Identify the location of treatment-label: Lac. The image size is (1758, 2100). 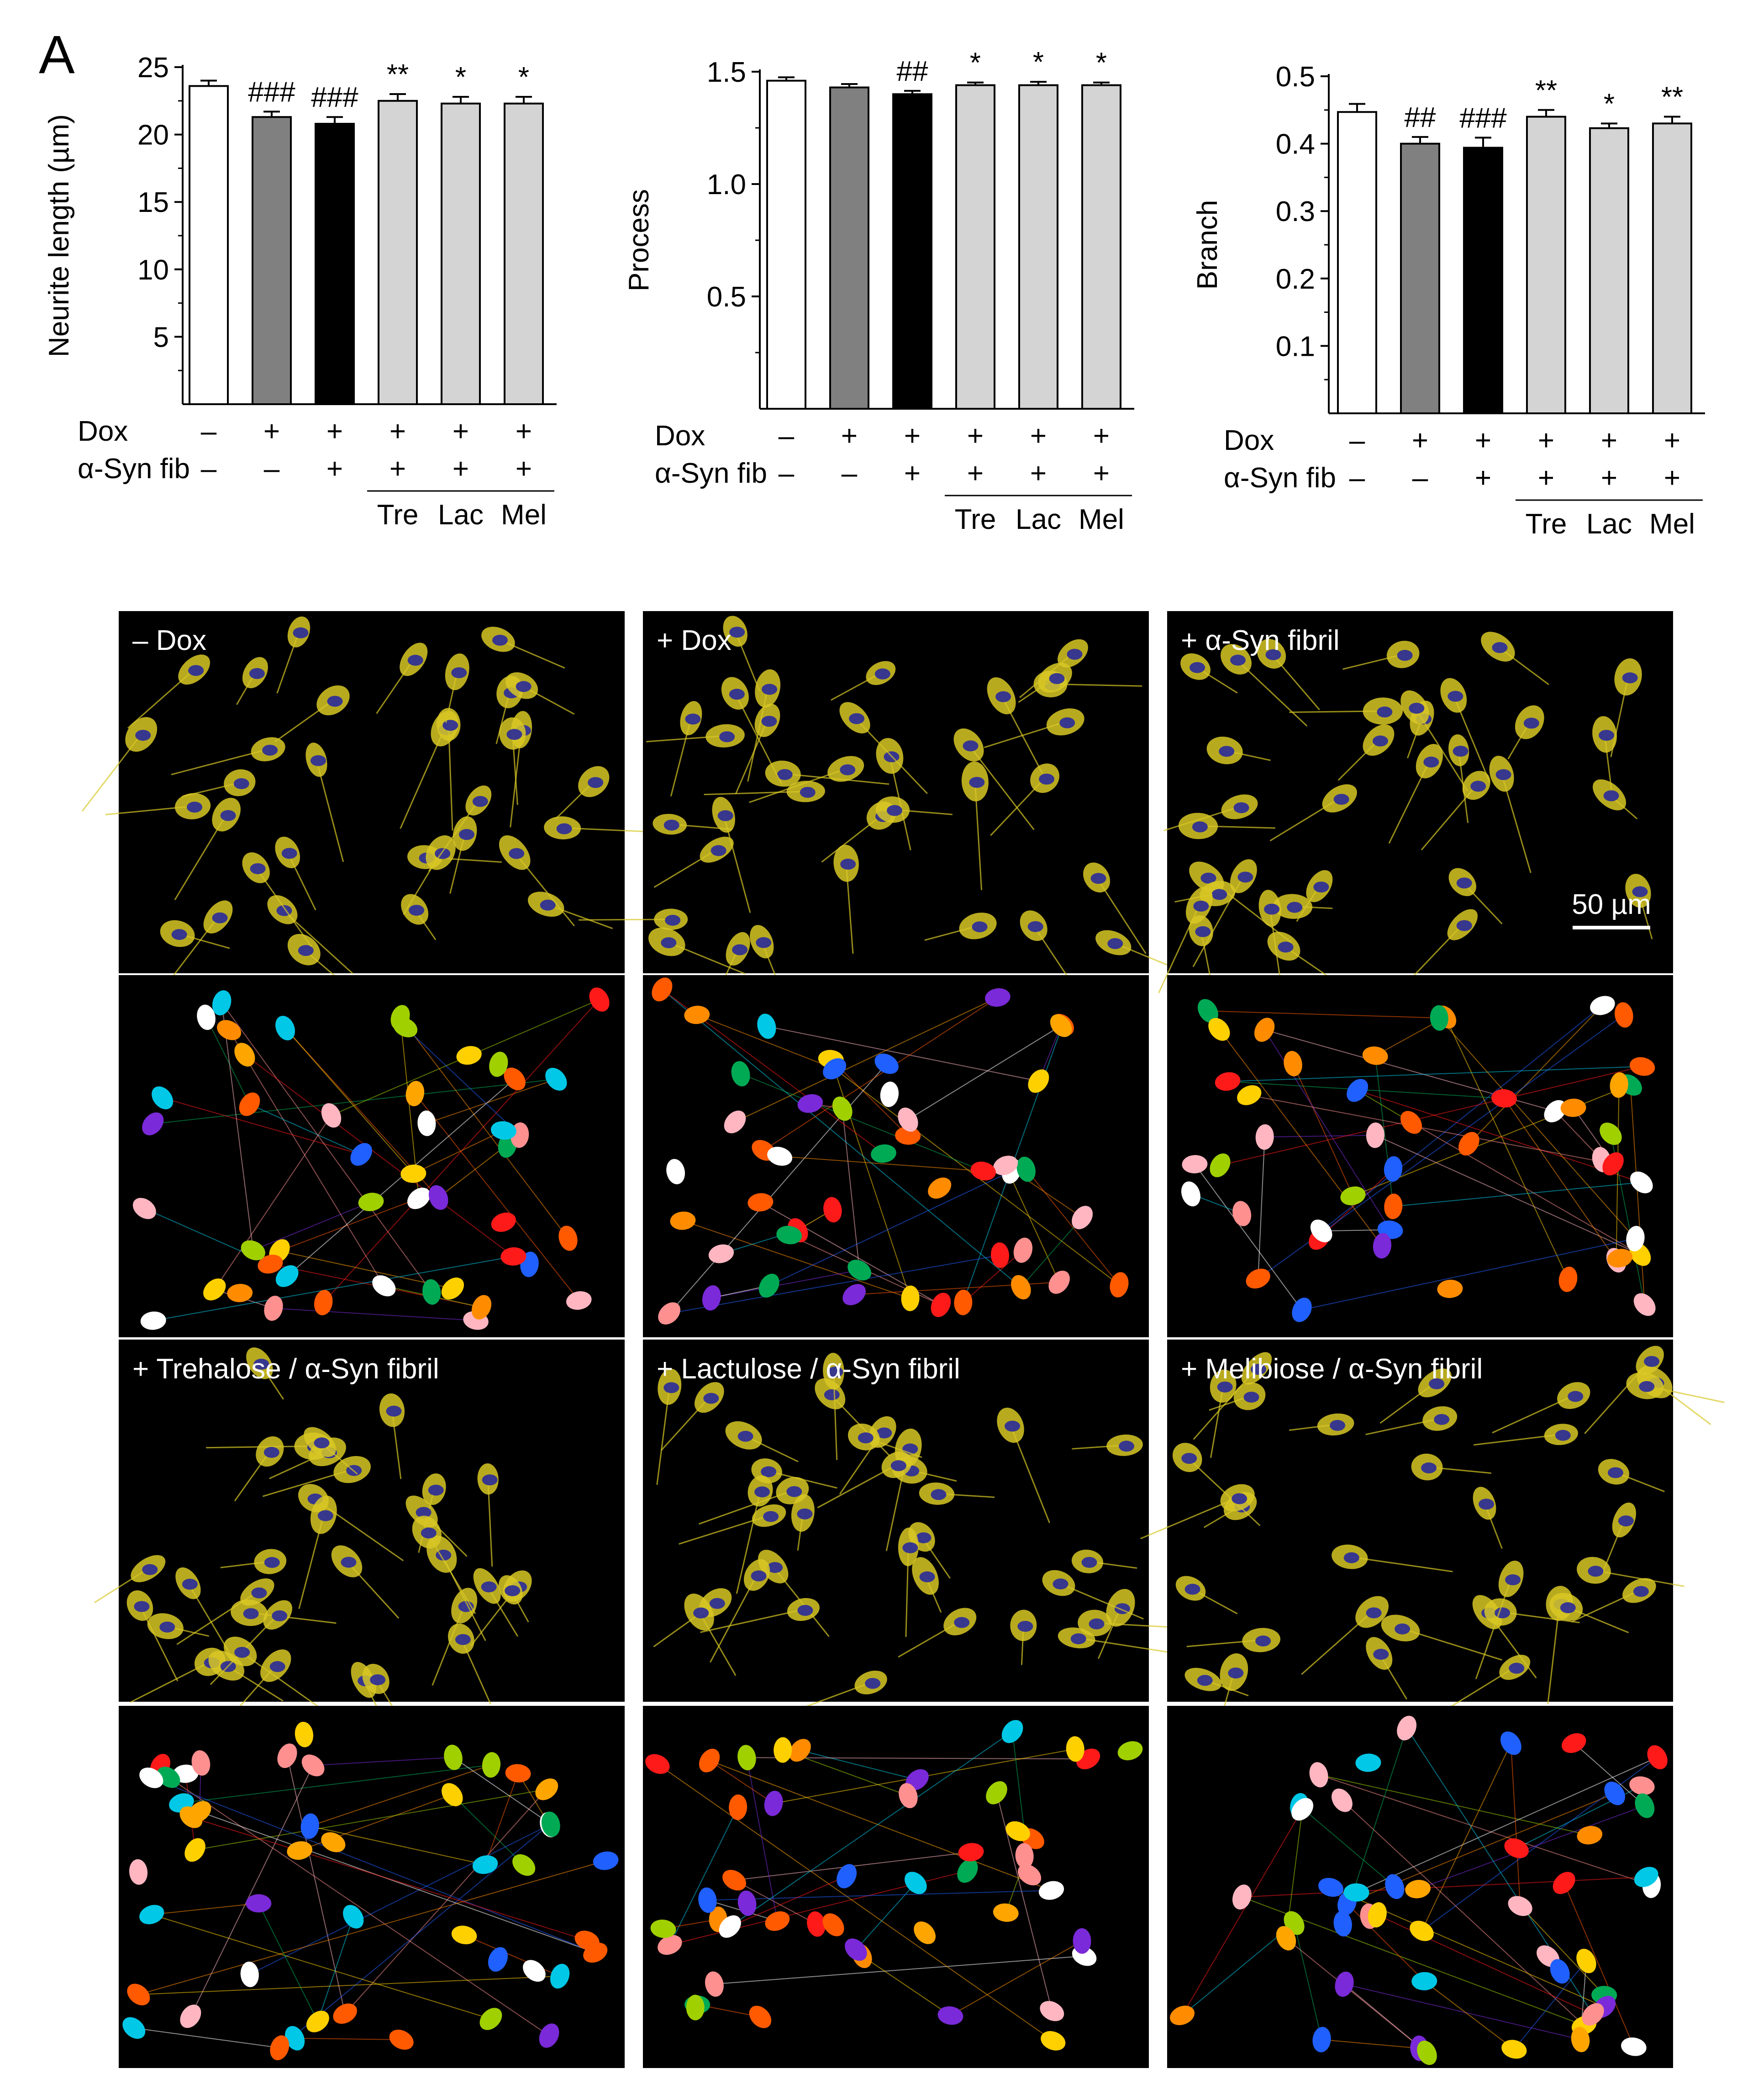
(1609, 524).